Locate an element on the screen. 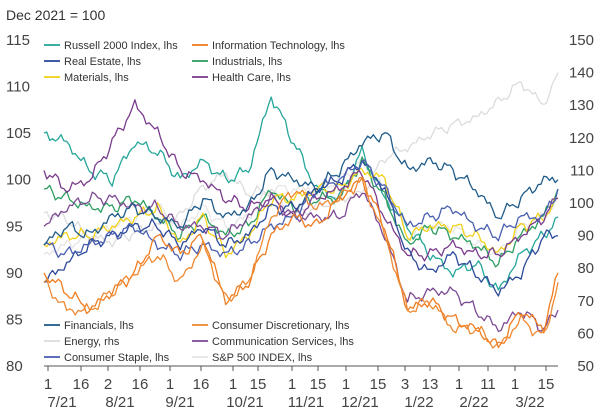  left-tick-label: 90 is located at coordinates (14, 273).